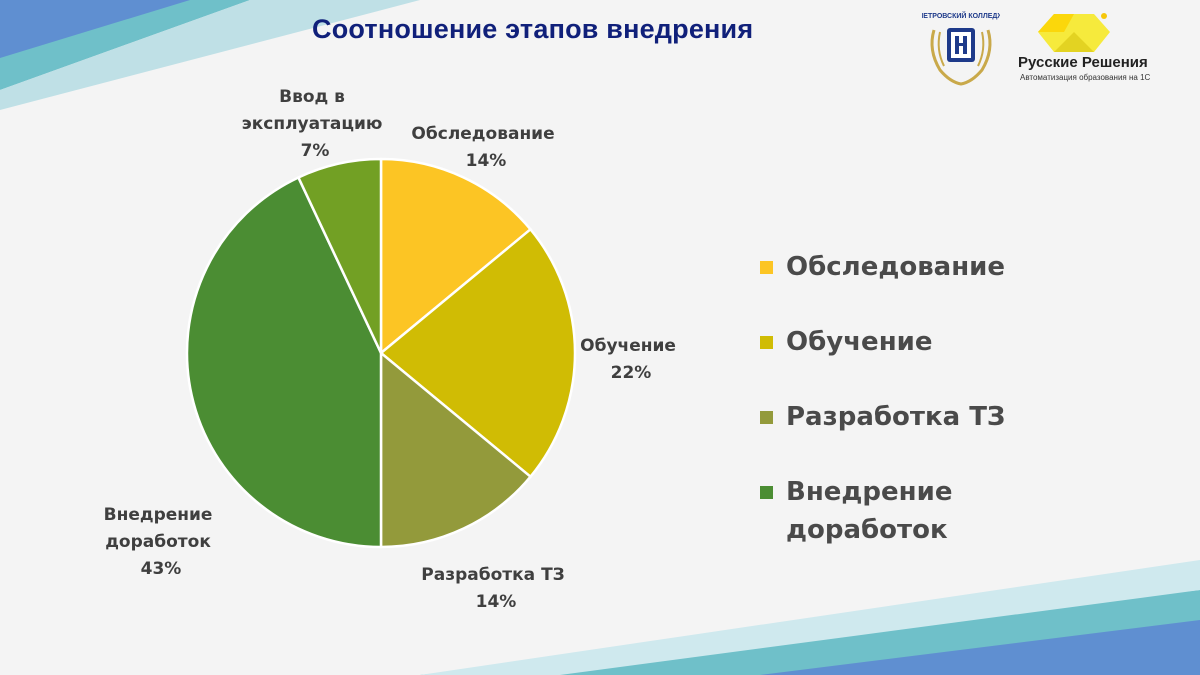  Describe the element at coordinates (766, 492) in the screenshot. I see `legend-swatch-vnedrenie` at that location.